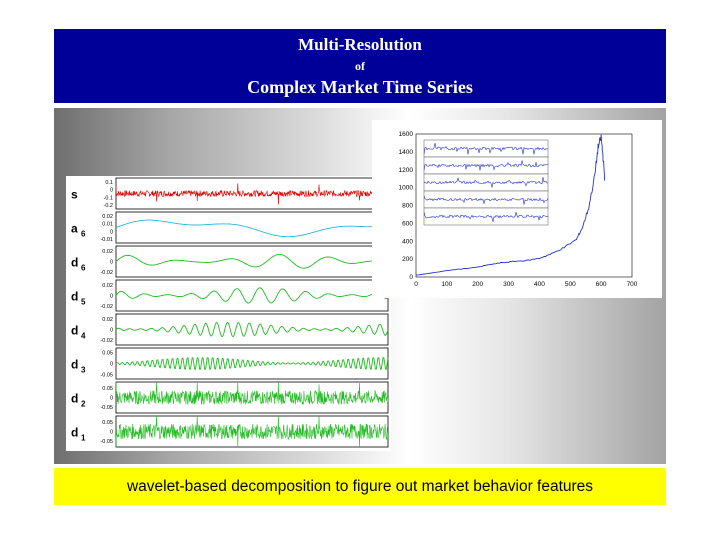 This screenshot has width=720, height=540. I want to click on price-plot-frame, so click(524, 205).